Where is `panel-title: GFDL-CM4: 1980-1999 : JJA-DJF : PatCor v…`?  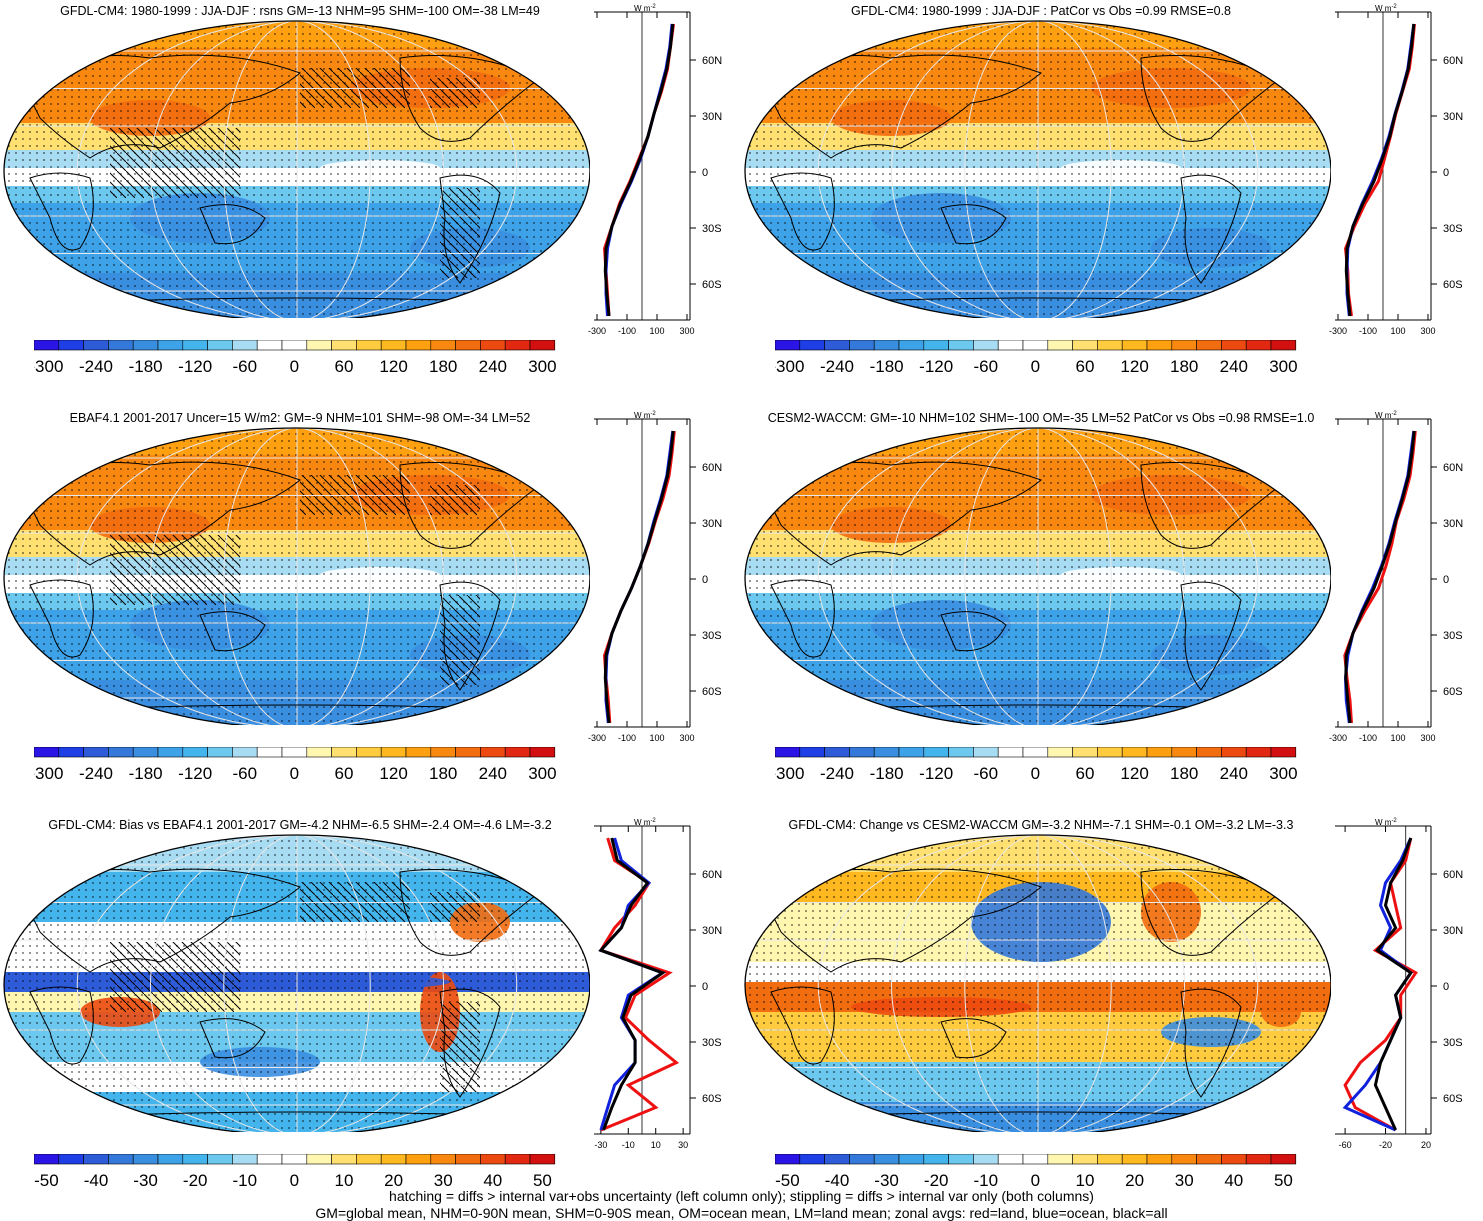
panel-title: GFDL-CM4: 1980-1999 : JJA-DJF : PatCor v… is located at coordinates (1040, 11).